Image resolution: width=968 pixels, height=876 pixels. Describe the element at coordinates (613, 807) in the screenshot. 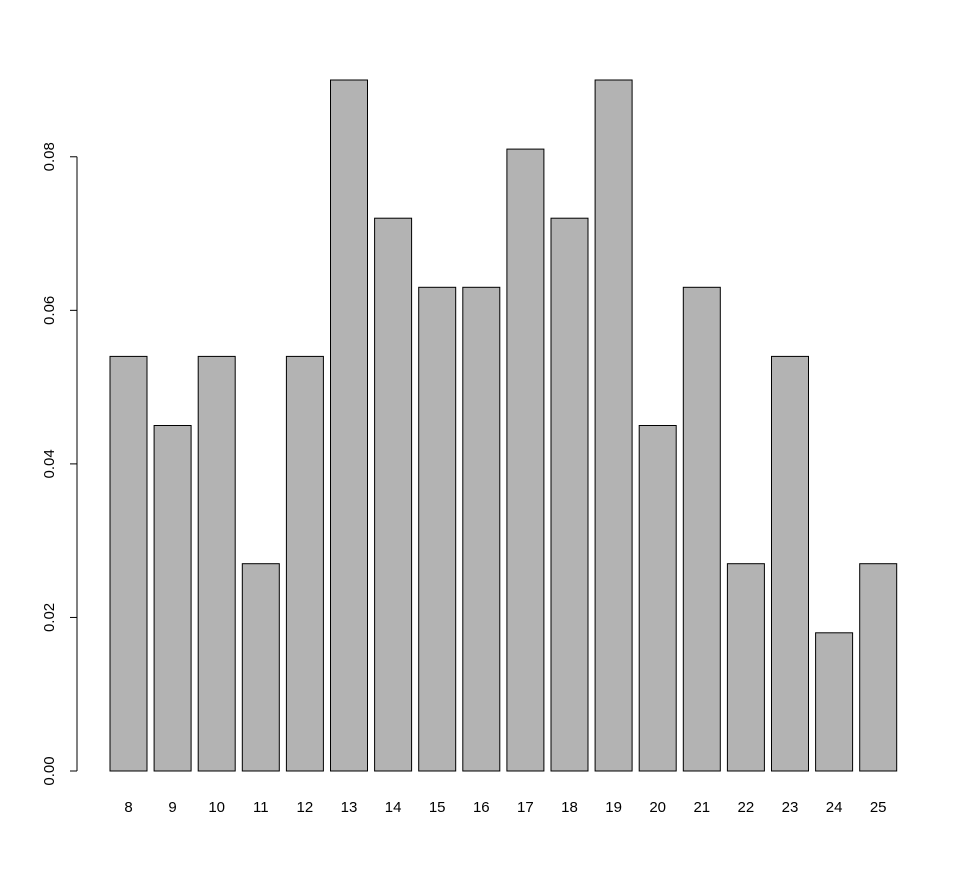

I see `x-tick-label: 19` at that location.